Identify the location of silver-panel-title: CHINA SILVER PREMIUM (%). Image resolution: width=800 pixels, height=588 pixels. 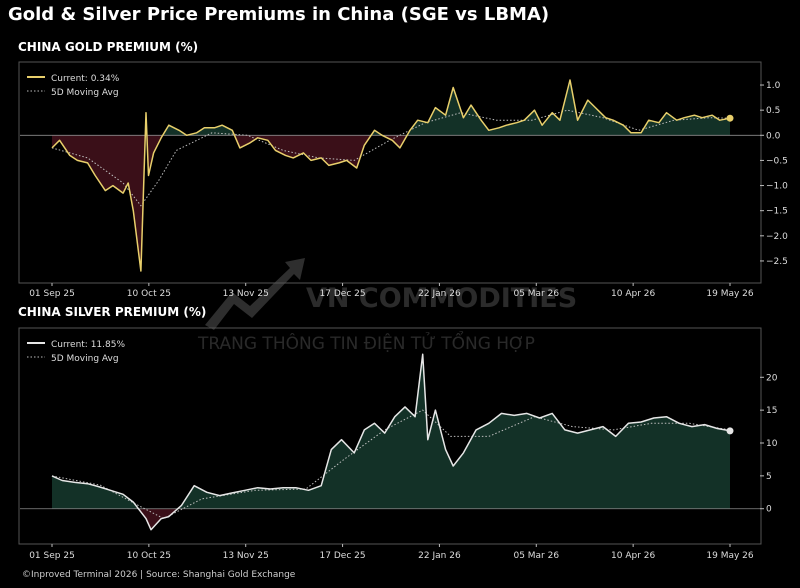
(112, 312).